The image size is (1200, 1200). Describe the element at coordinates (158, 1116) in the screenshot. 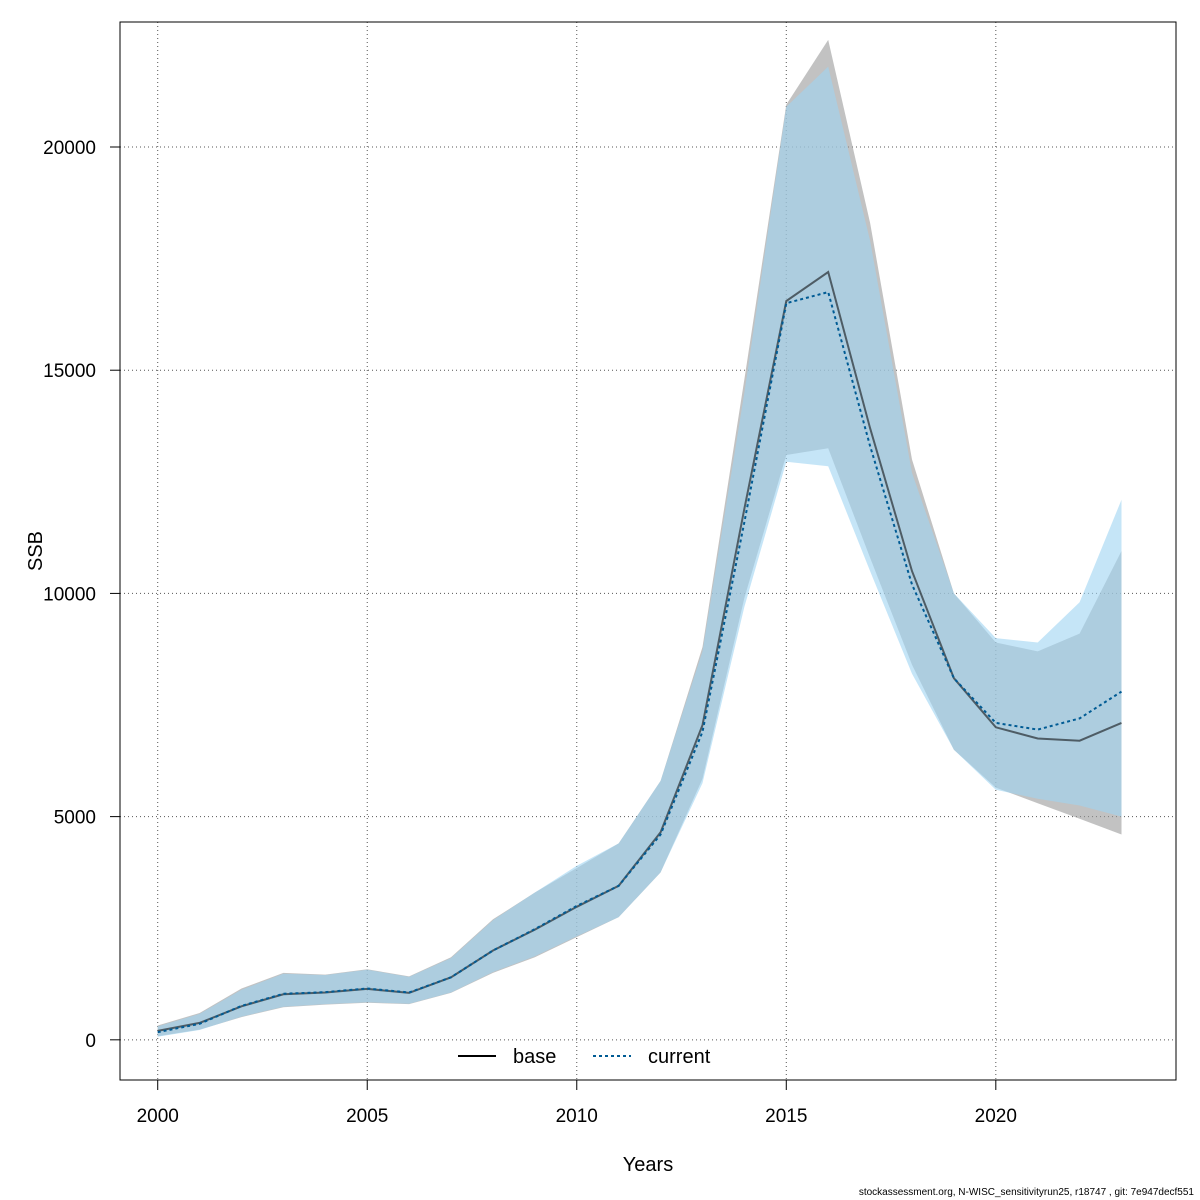

I see `x-tick-label: 2000` at that location.